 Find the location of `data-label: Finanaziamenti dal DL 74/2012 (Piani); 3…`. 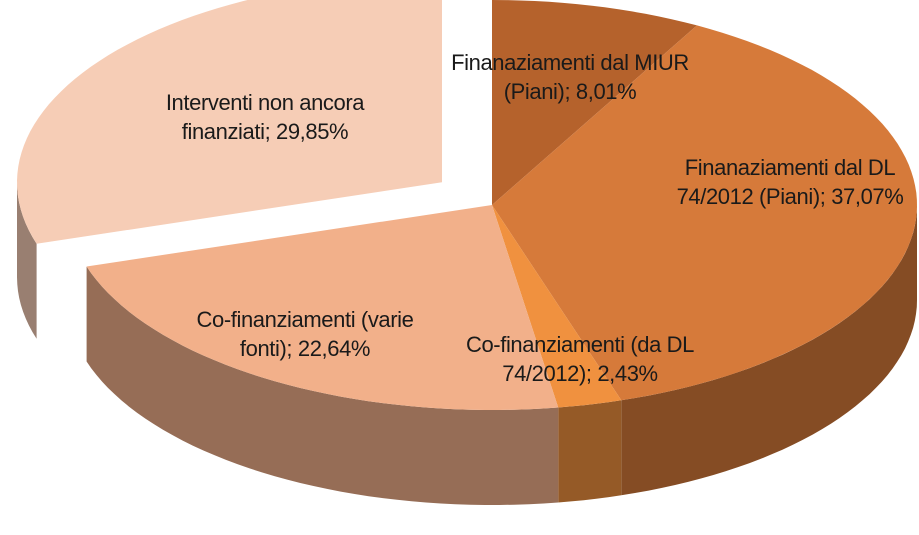

data-label: Finanaziamenti dal DL 74/2012 (Piani); 3… is located at coordinates (790, 182).